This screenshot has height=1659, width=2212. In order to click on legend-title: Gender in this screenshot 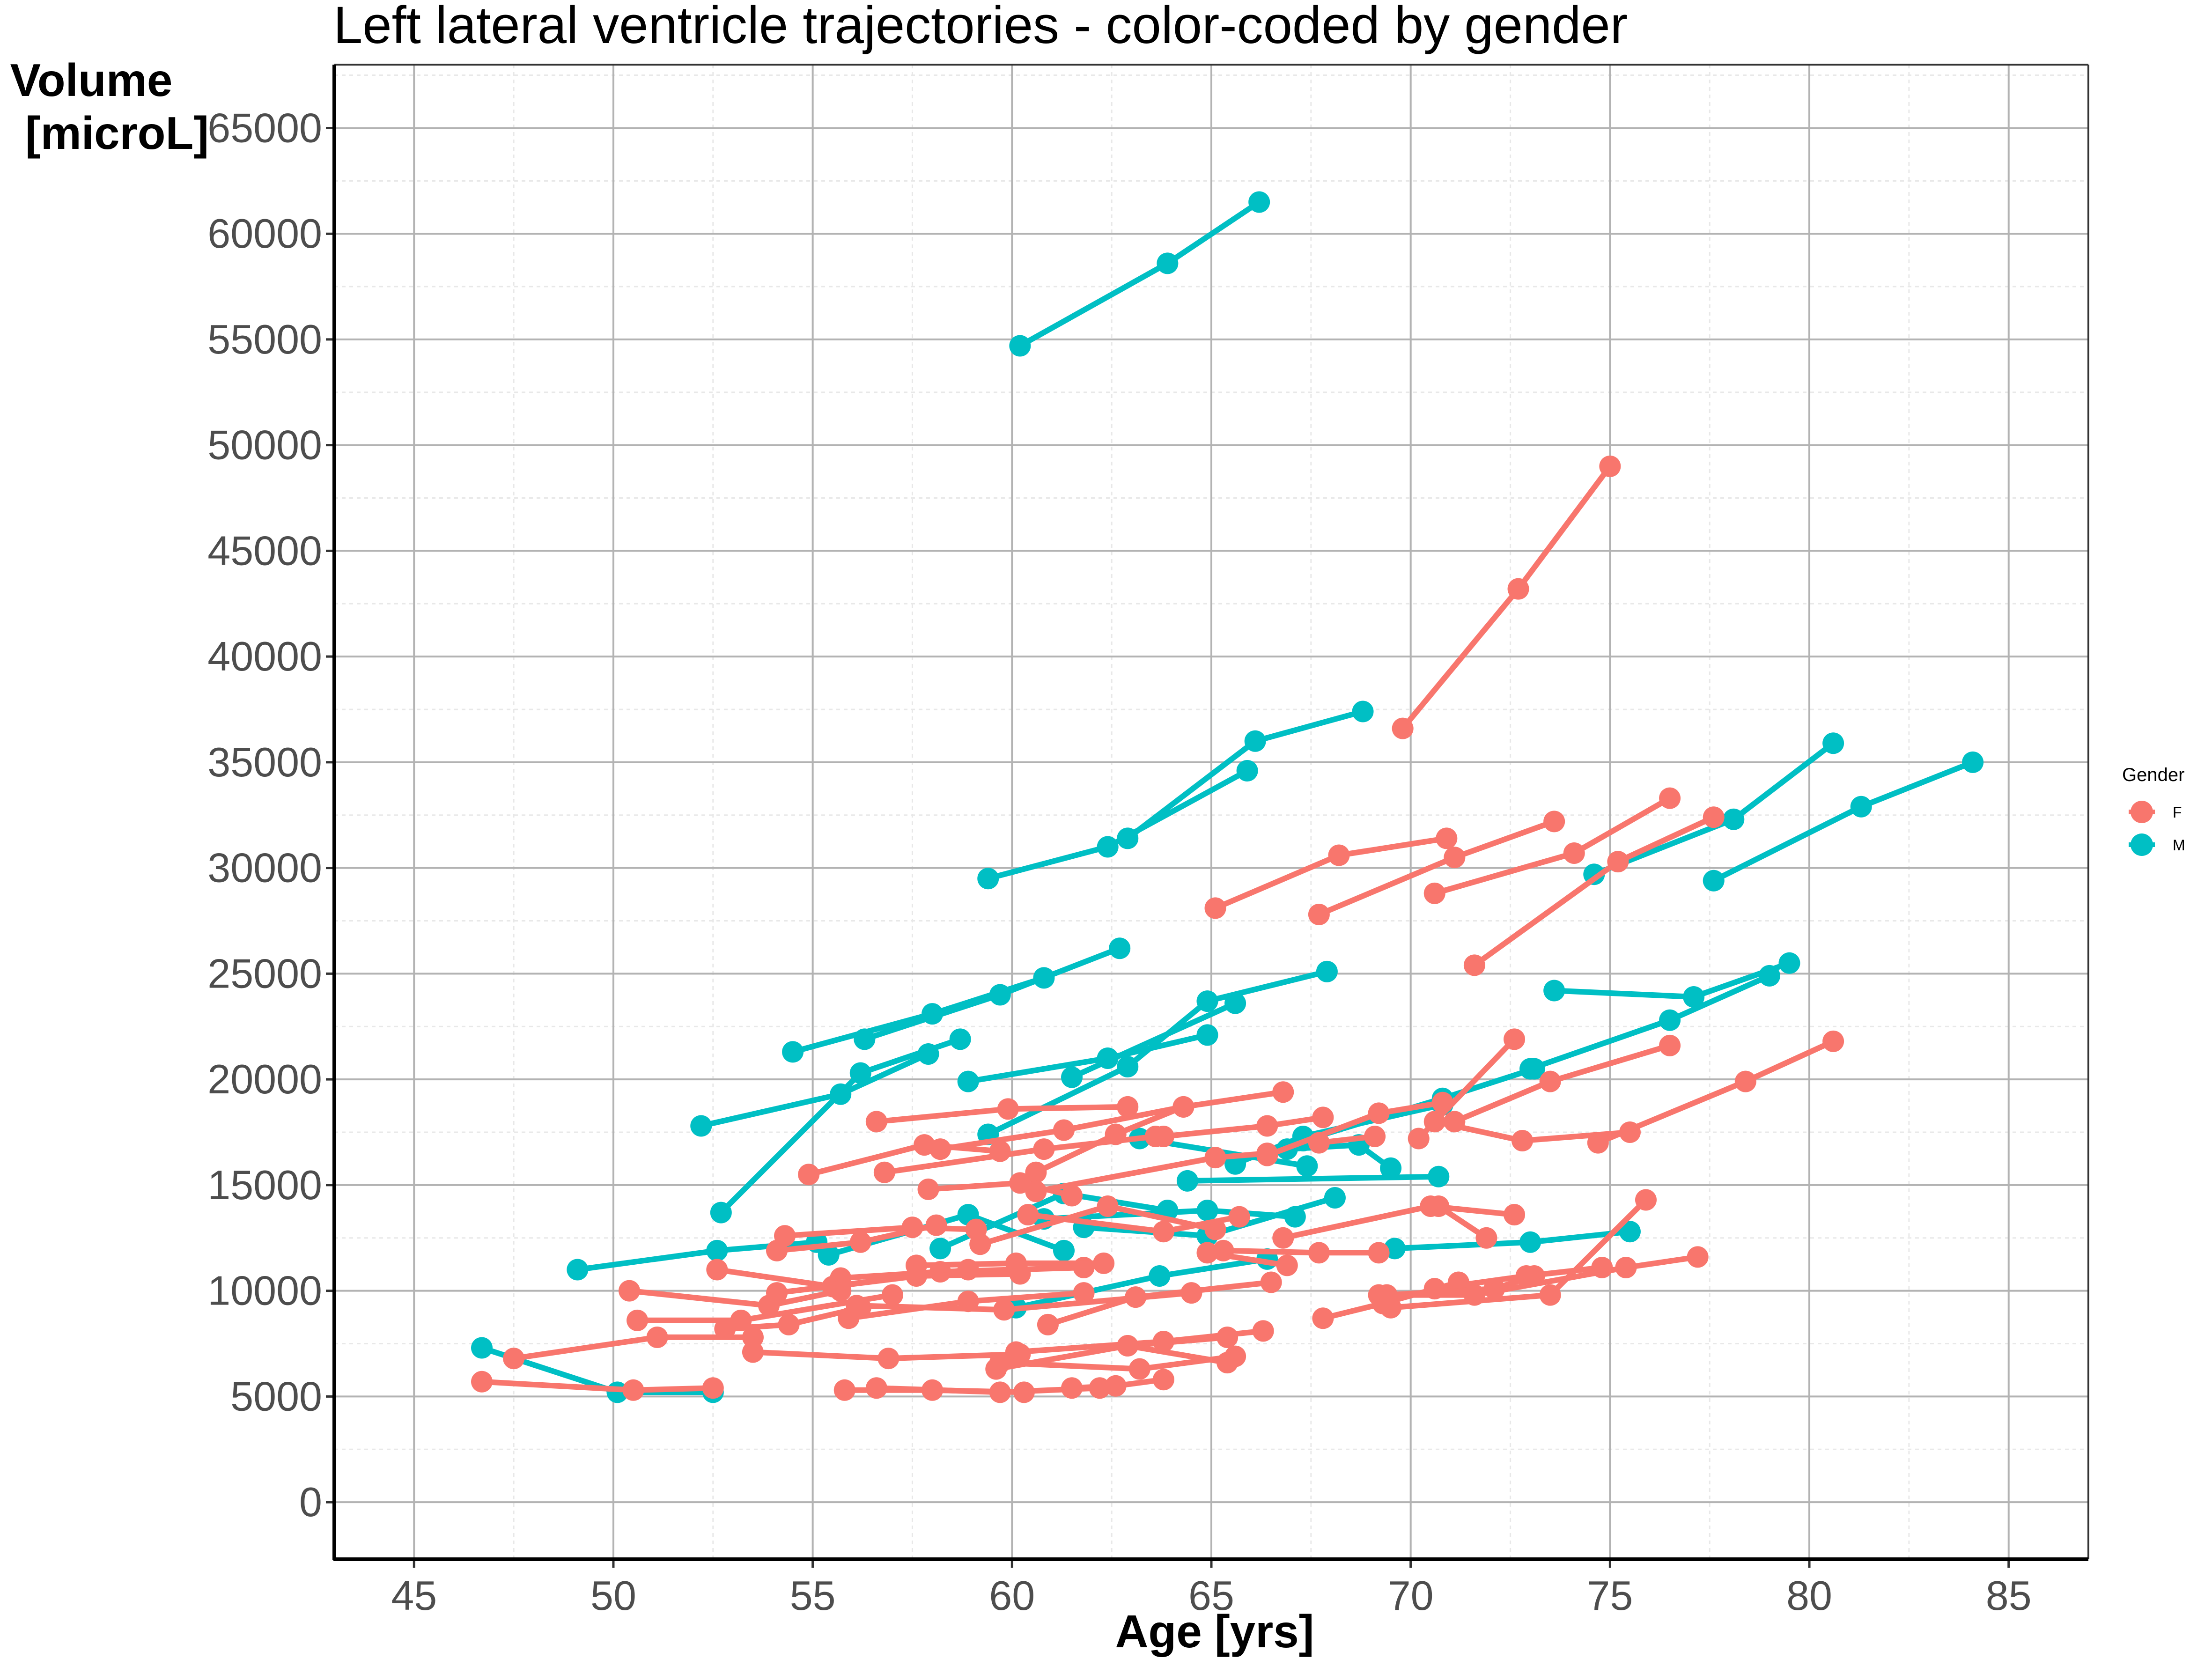, I will do `click(2153, 775)`.